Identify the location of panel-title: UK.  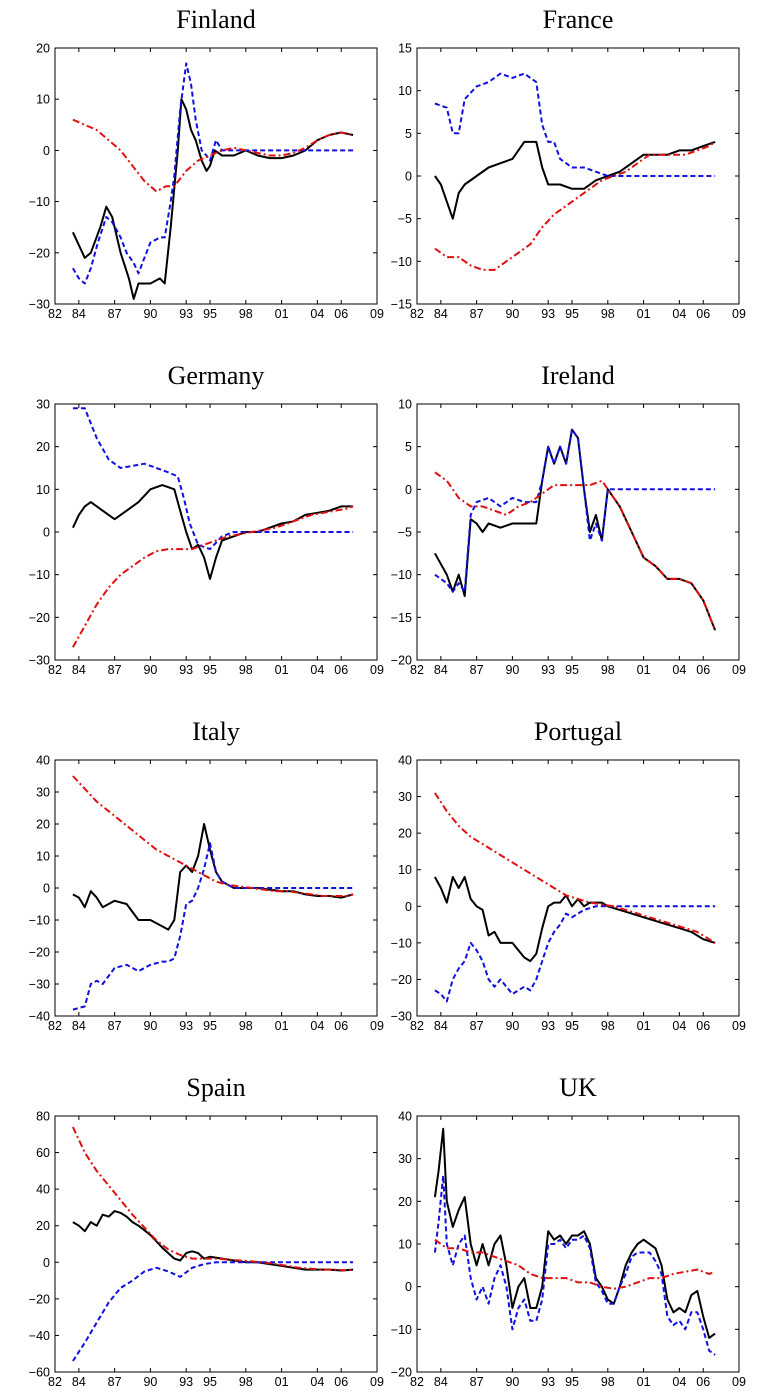
(578, 1087).